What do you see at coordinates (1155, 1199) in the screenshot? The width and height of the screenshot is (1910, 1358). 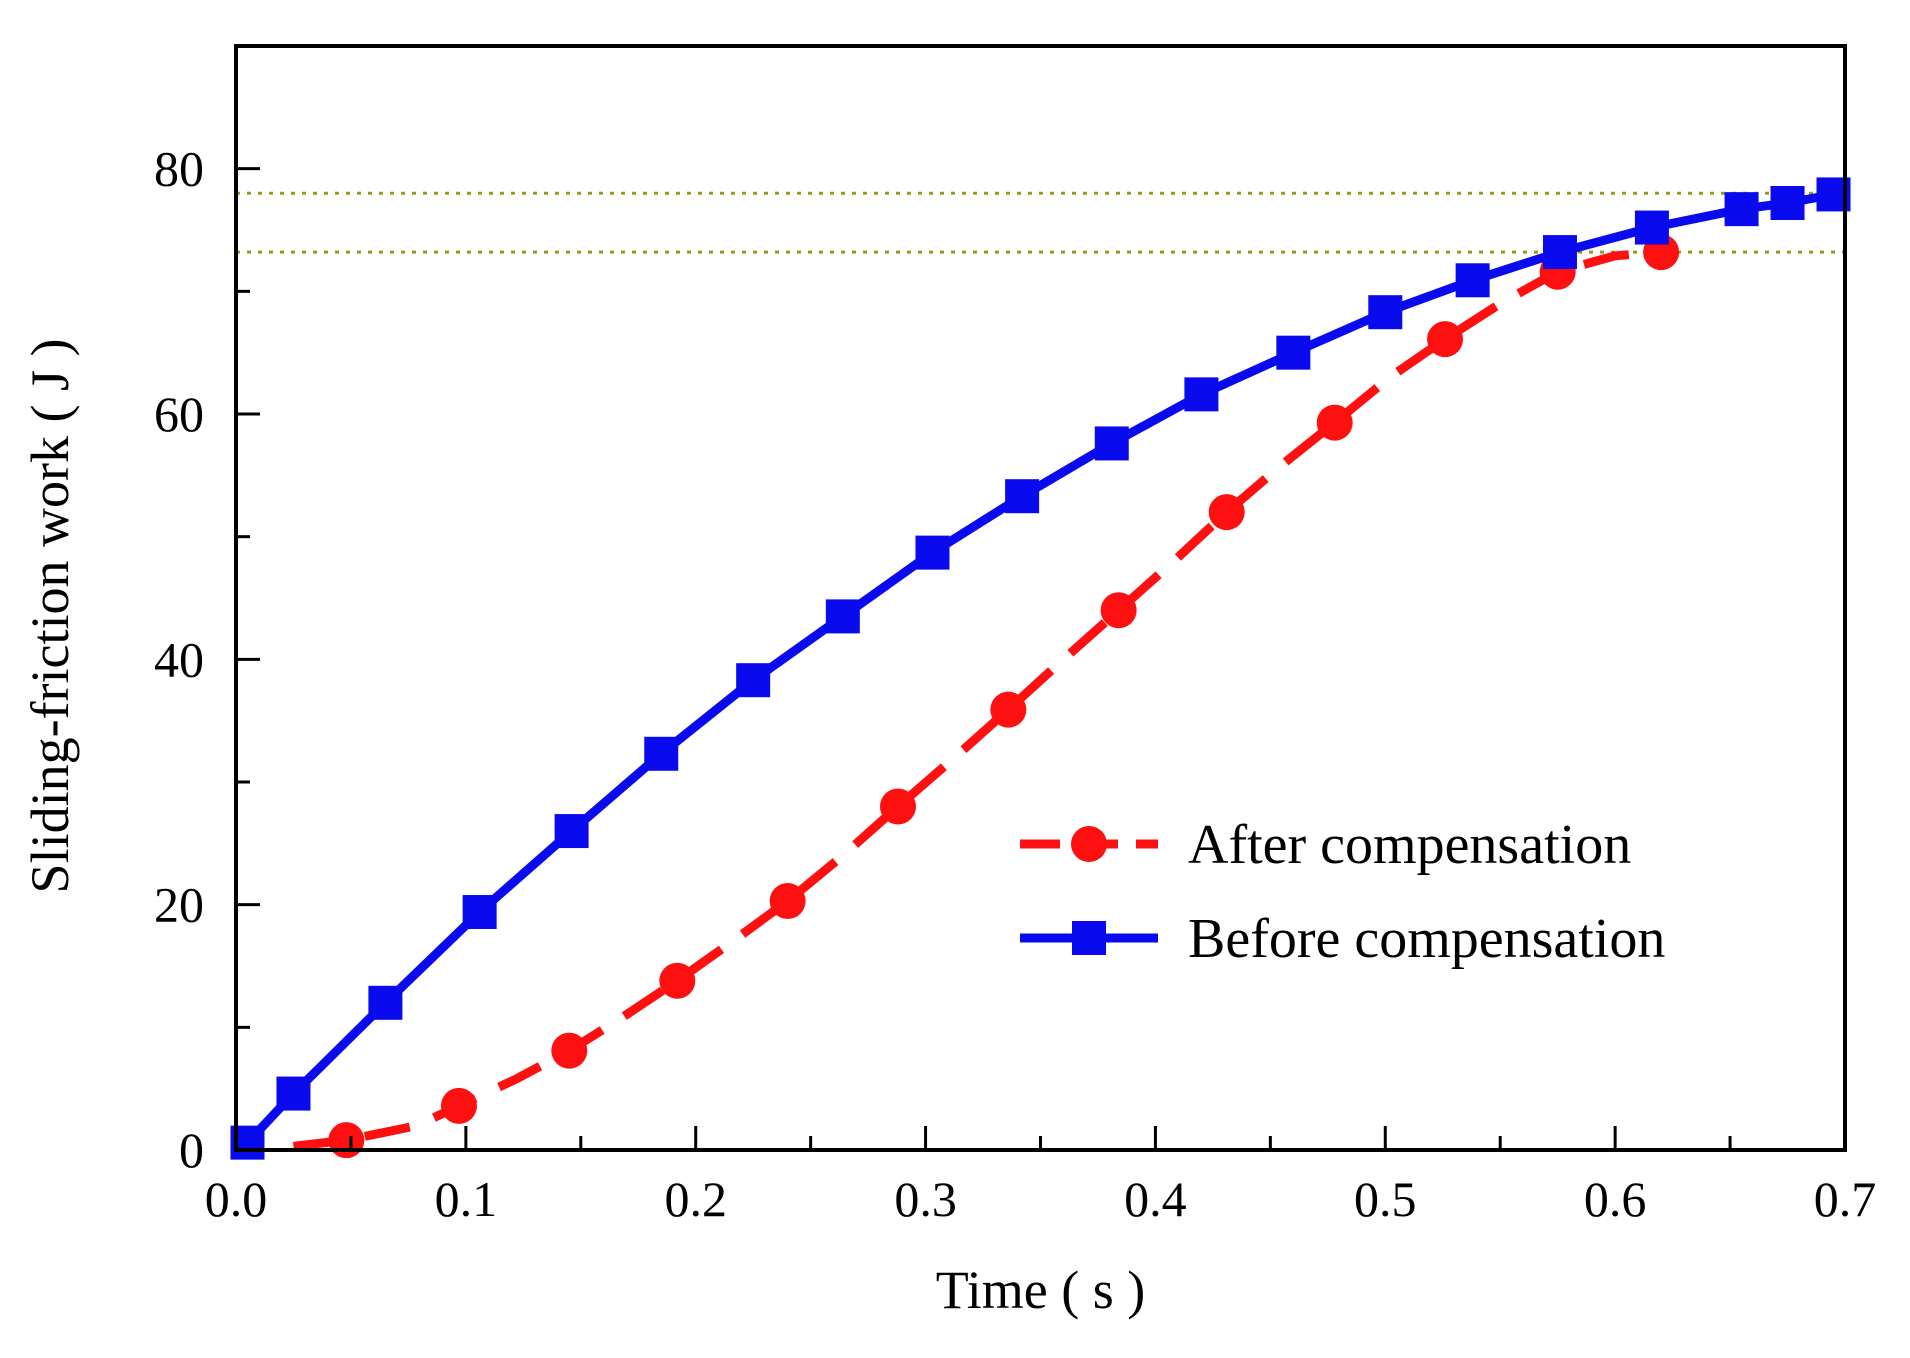 I see `x-tick-label: 0.4` at bounding box center [1155, 1199].